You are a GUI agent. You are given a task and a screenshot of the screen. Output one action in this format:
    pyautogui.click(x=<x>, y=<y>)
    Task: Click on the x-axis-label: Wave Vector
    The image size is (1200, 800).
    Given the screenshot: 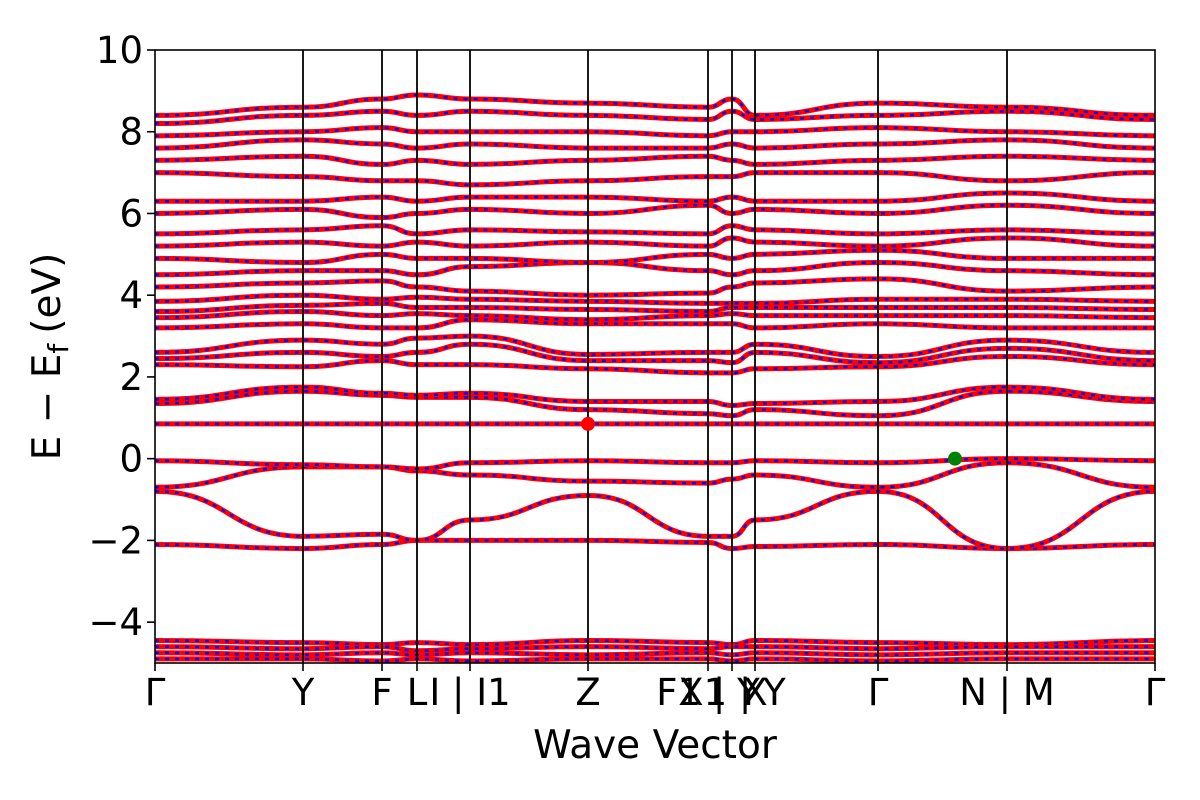 What is the action you would take?
    pyautogui.click(x=655, y=745)
    